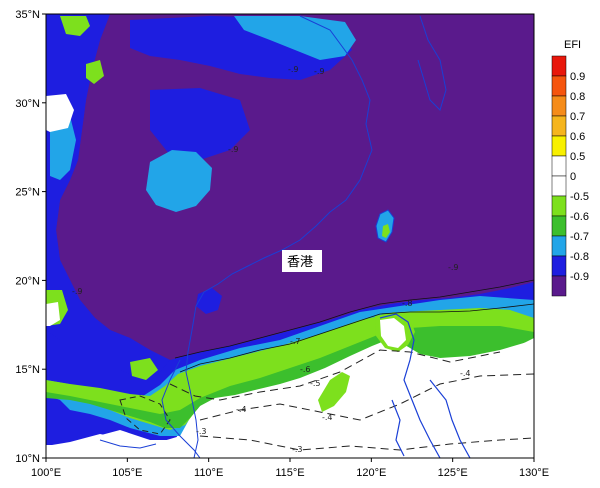  I want to click on efi-patch-north-blue2, so click(200, 124).